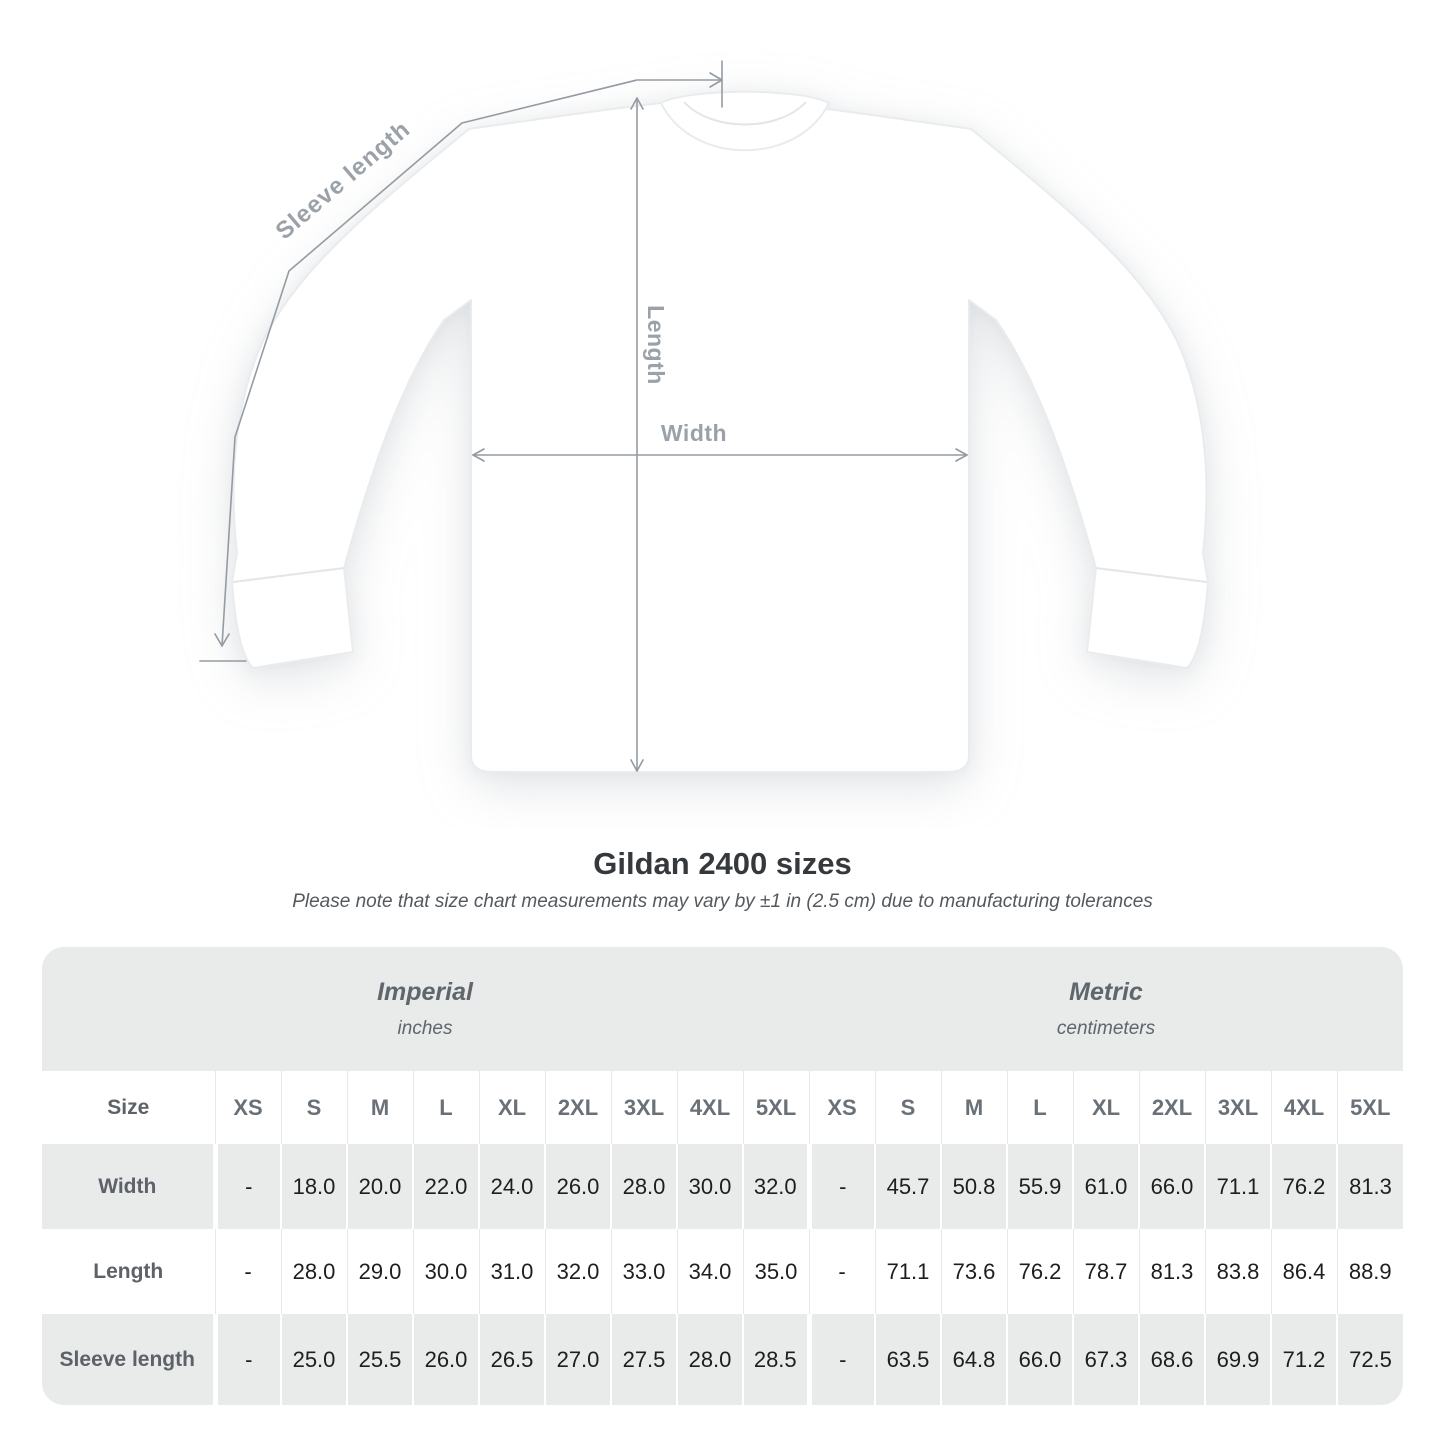 Image resolution: width=1445 pixels, height=1445 pixels. Describe the element at coordinates (644, 1271) in the screenshot. I see `measurement-value-cell: 33.0` at that location.